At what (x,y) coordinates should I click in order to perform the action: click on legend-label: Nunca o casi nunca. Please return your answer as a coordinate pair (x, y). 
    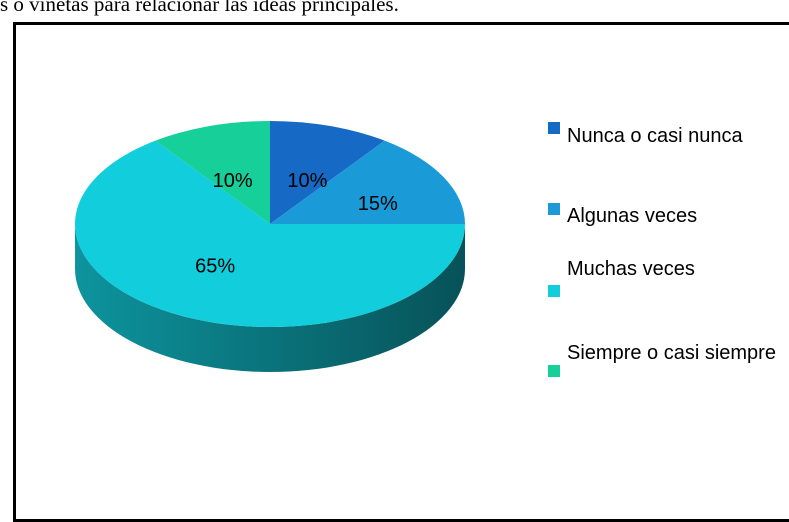
    Looking at the image, I should click on (655, 136).